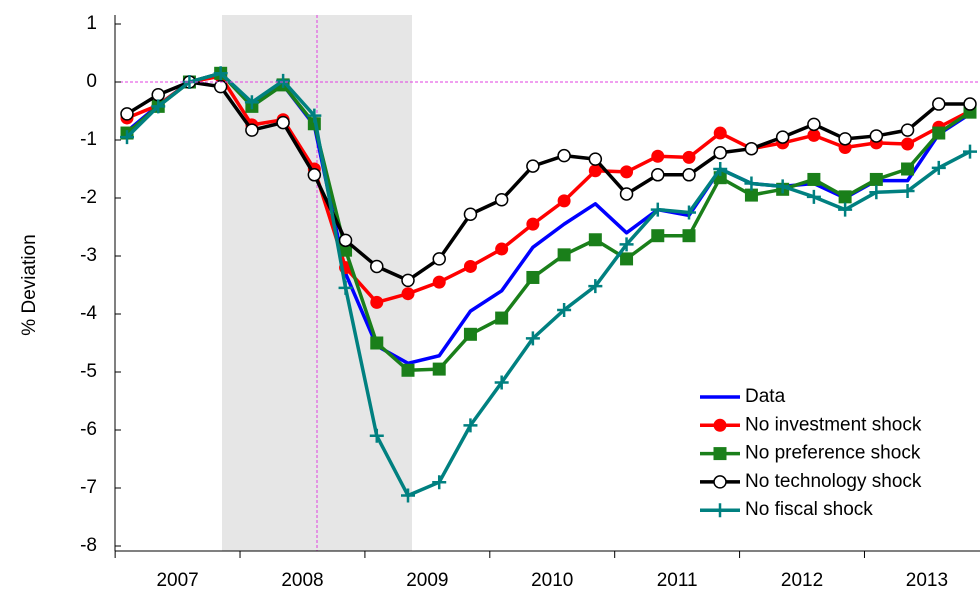  Describe the element at coordinates (302, 580) in the screenshot. I see `x-tick-label: 2008` at that location.